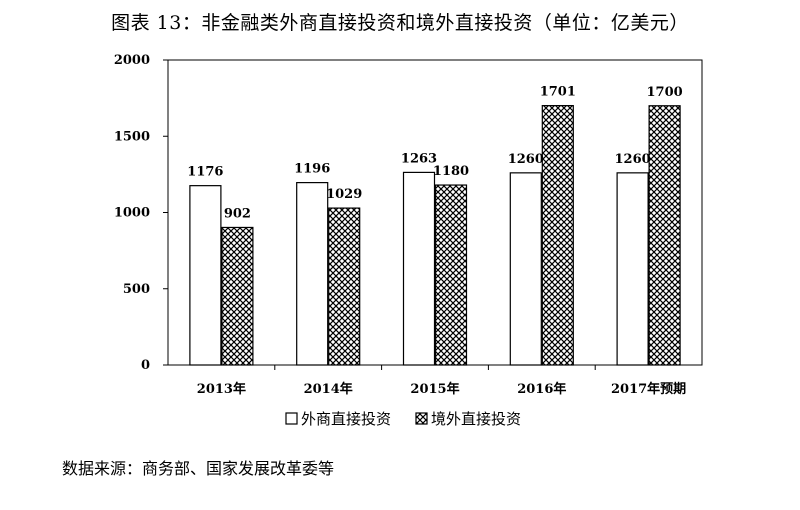 Image resolution: width=800 pixels, height=510 pixels. Describe the element at coordinates (198, 468) in the screenshot. I see `data-source-note: 数据来源：商务部、国家发展改革委等` at that location.